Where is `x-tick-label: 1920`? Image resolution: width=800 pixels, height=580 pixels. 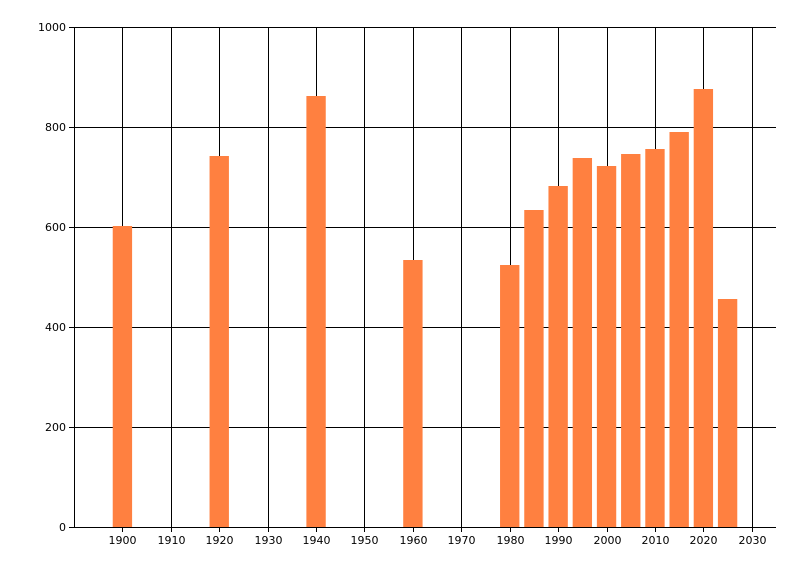
x-tick-label: 1920 is located at coordinates (220, 540).